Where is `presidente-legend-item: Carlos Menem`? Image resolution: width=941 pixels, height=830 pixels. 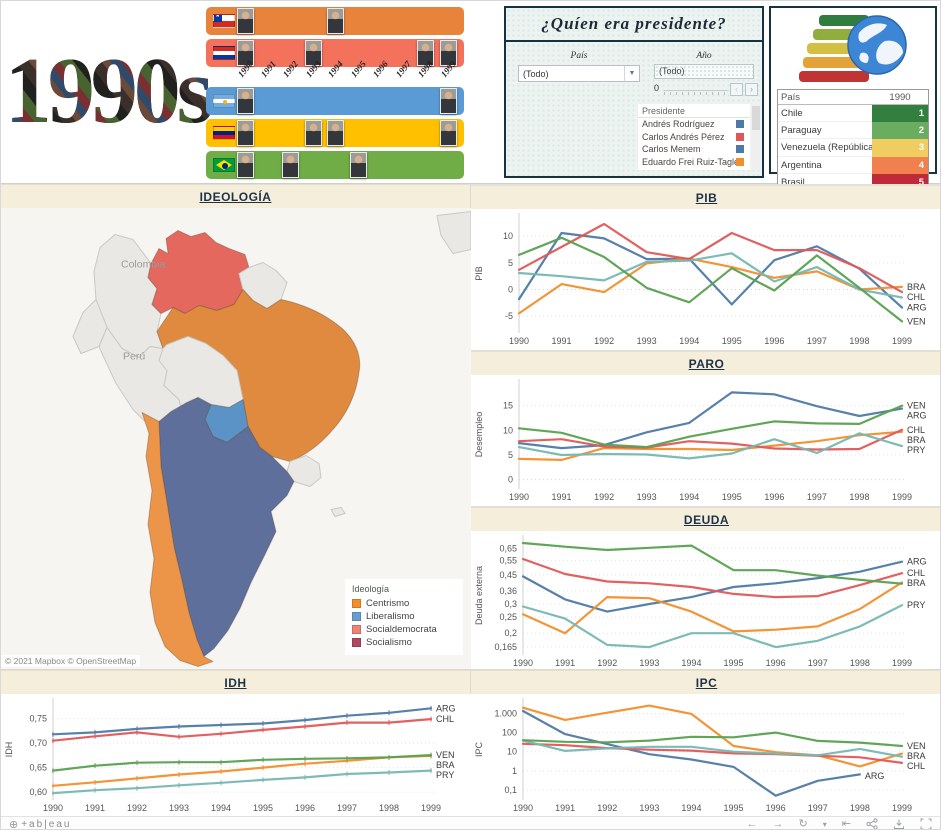
presidente-legend-item: Carlos Menem is located at coordinates (694, 149).